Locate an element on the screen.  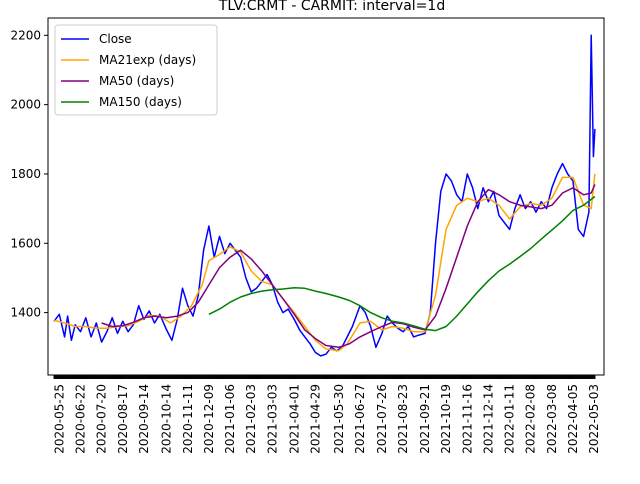
x-tick-label: 2021-02-03 is located at coordinates (251, 419).